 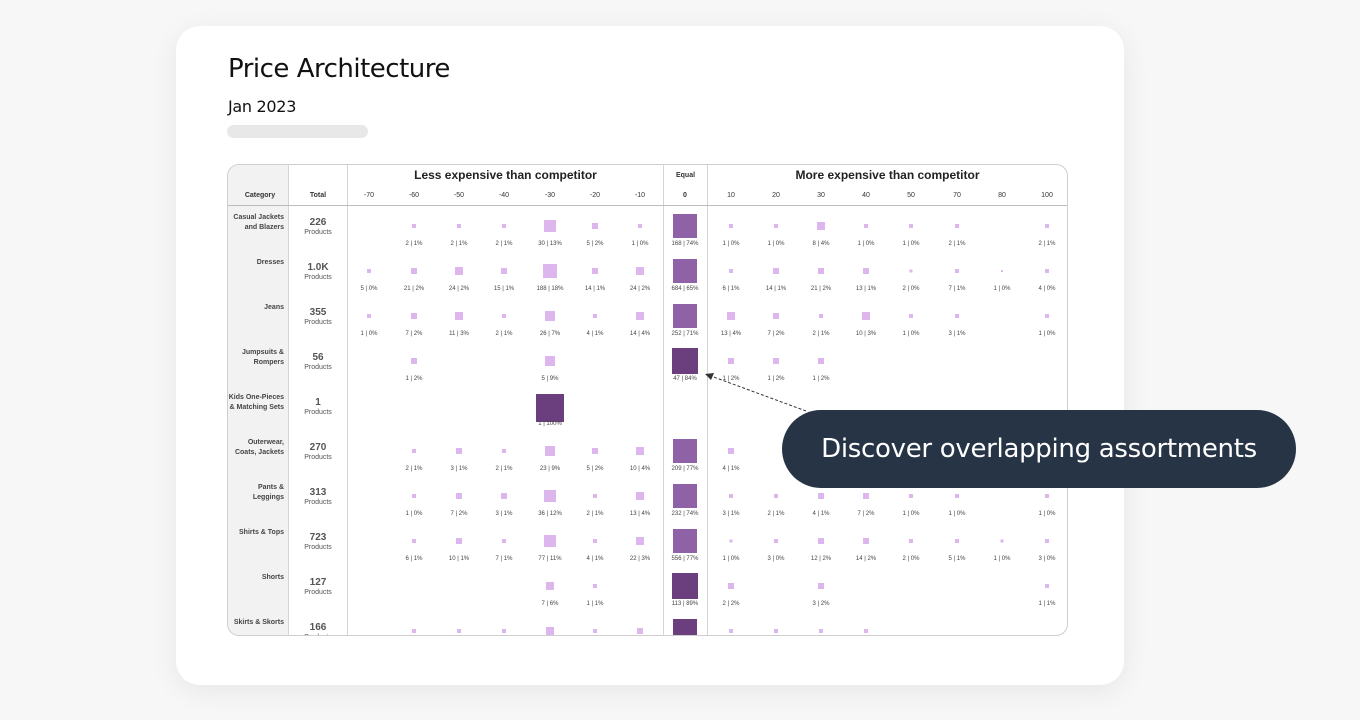 What do you see at coordinates (550, 274) in the screenshot?
I see `matrix-cell: 188 | 18%` at bounding box center [550, 274].